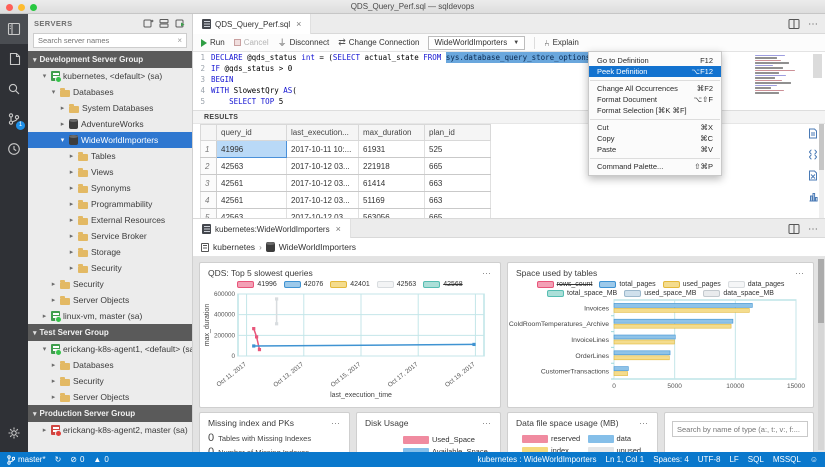 The image size is (825, 467). Describe the element at coordinates (477, 42) in the screenshot. I see `database-dropdown: WideWorldImporters ▼` at that location.